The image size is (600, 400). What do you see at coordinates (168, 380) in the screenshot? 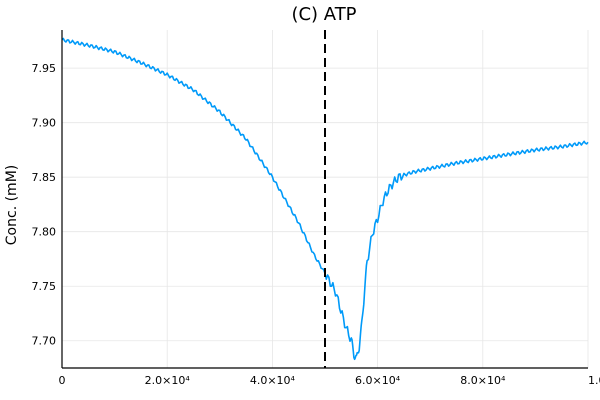
I see `x-tick-label: 2.0×10⁴` at bounding box center [168, 380].